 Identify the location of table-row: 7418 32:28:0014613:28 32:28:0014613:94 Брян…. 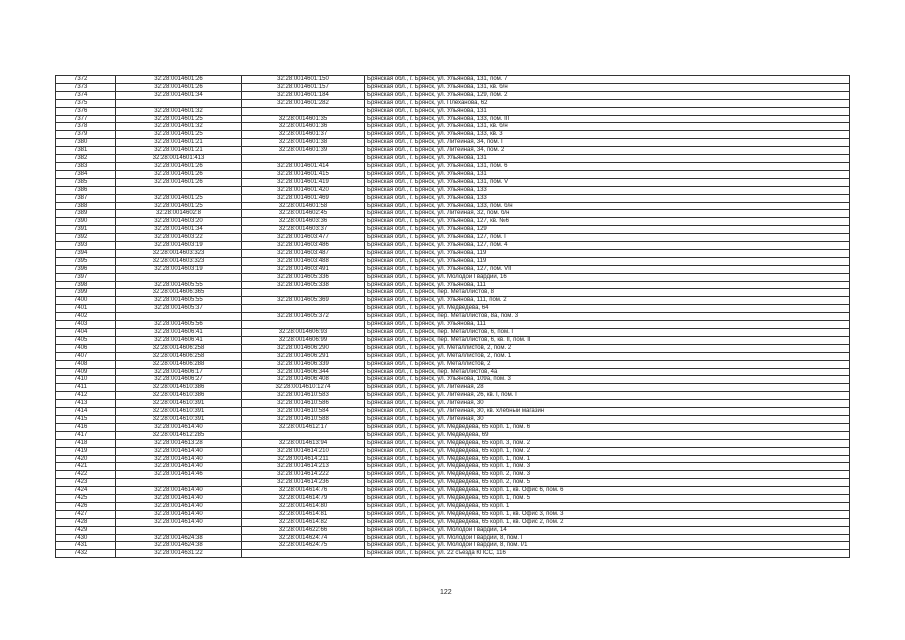
(452, 443).